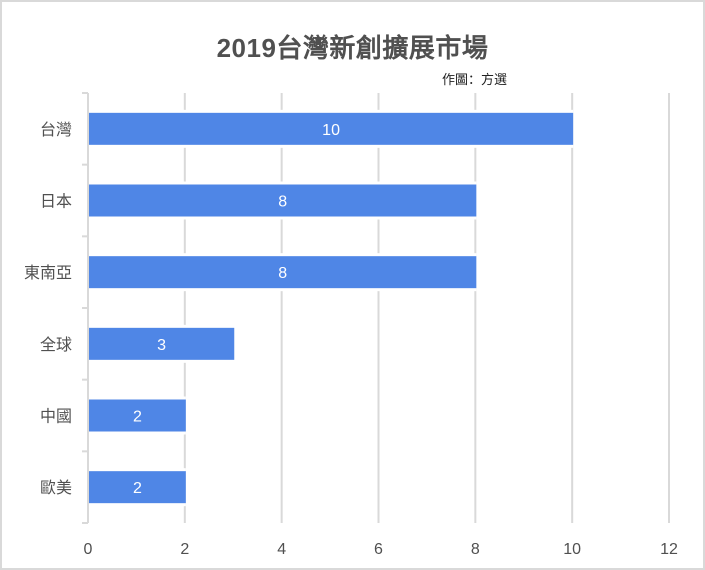 This screenshot has width=705, height=570. Describe the element at coordinates (56, 417) in the screenshot. I see `category-label: 中國` at that location.